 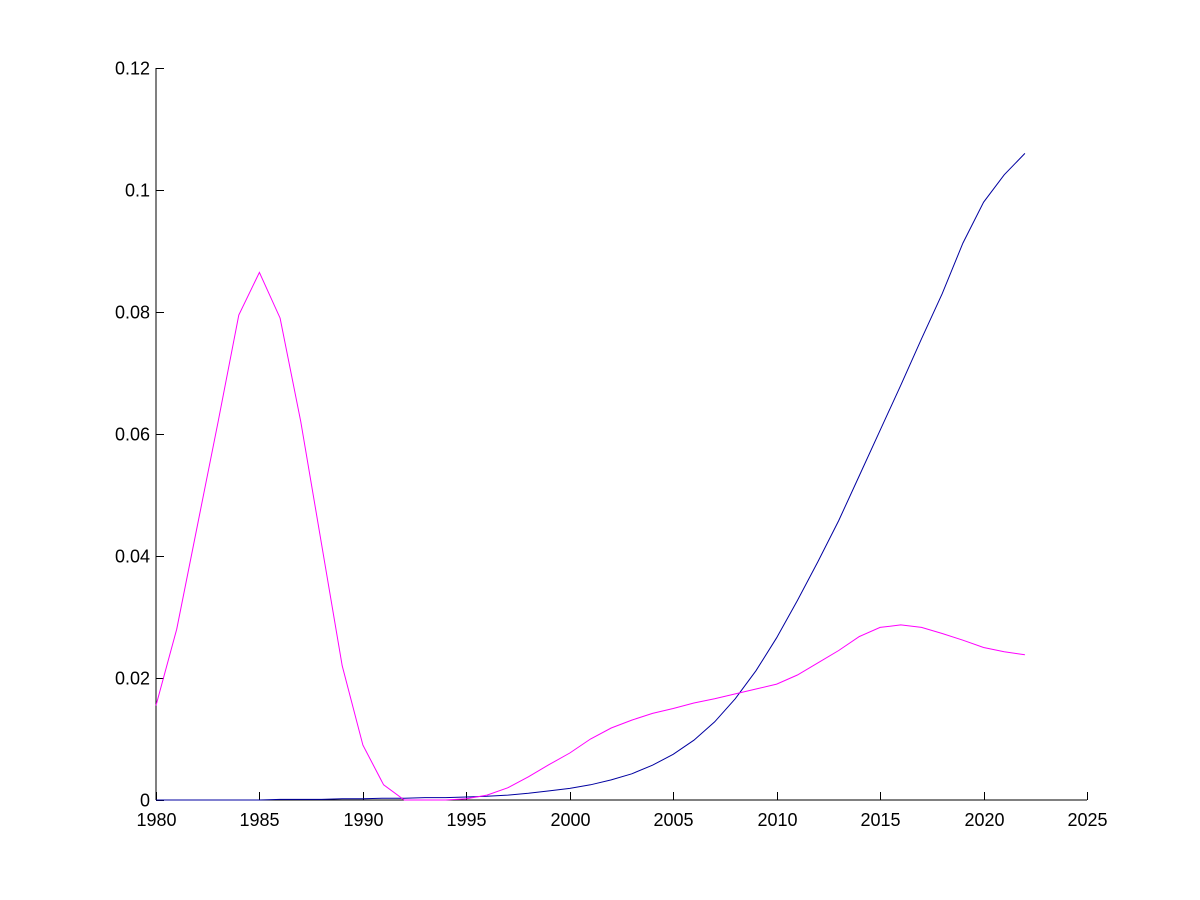 I want to click on y-tick-label: 0.12, so click(x=132, y=69).